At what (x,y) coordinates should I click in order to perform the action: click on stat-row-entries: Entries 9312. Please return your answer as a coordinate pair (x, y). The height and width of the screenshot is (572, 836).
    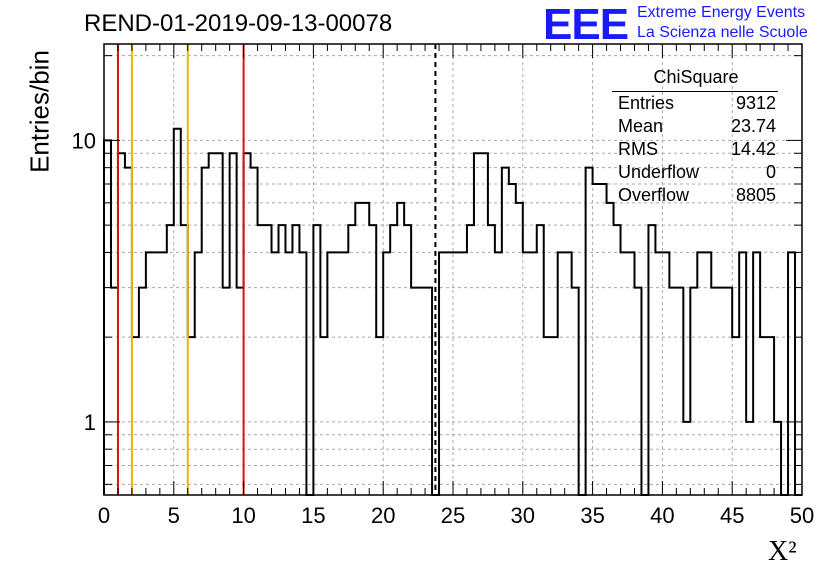
    Looking at the image, I should click on (697, 104).